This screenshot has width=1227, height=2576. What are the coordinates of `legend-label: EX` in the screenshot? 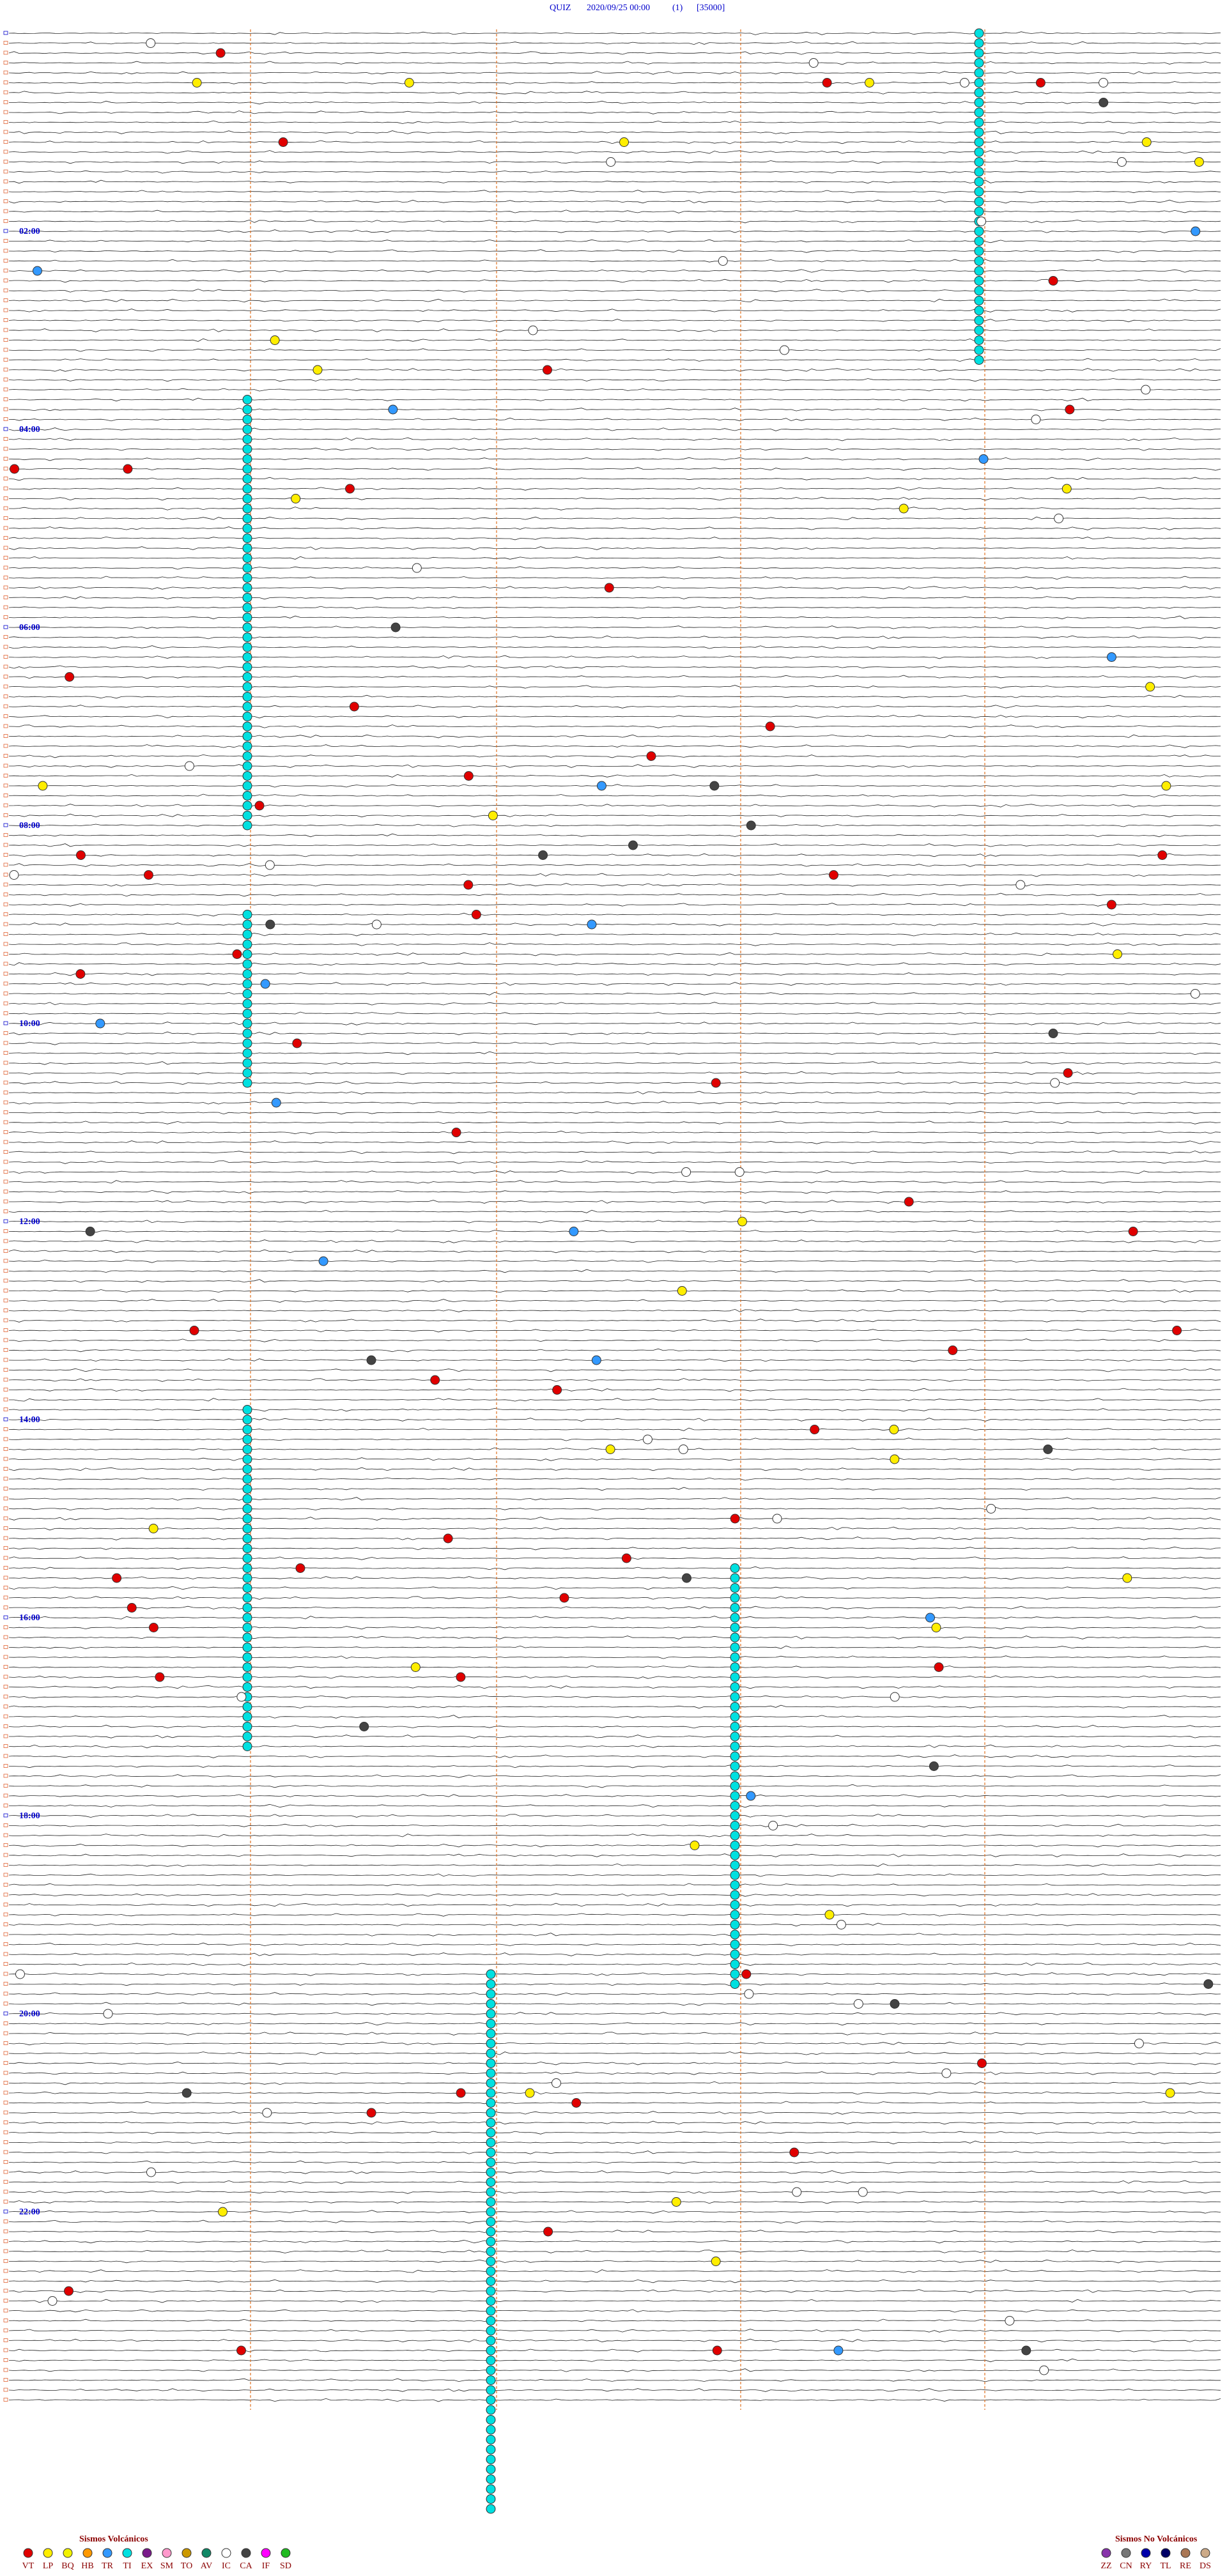 It's located at (147, 2566).